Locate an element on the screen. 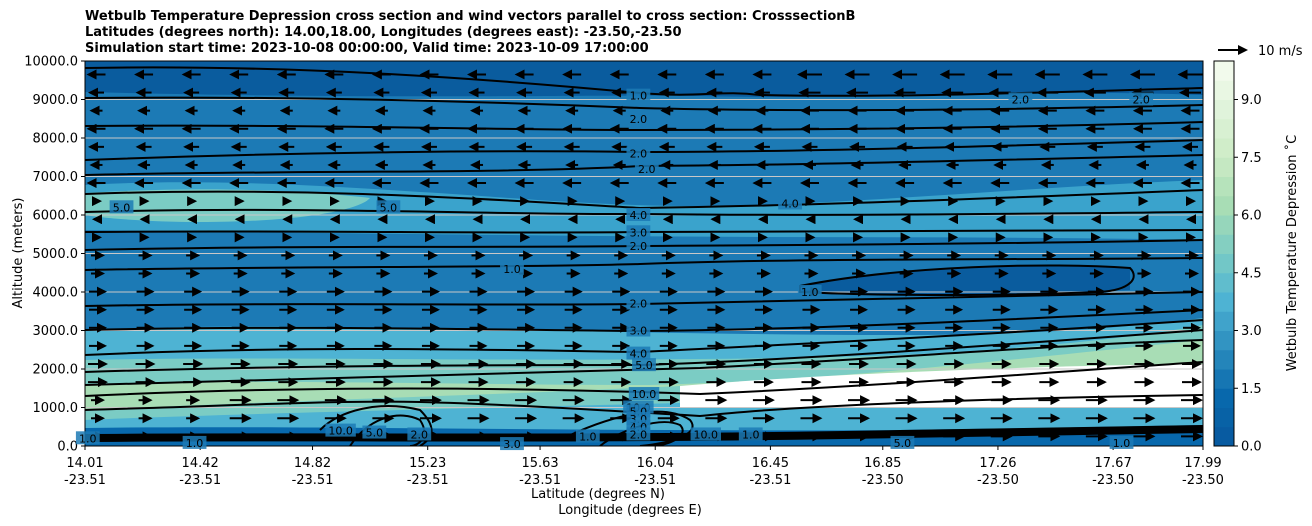  quiver-key: 10 m/s is located at coordinates (1260, 51).